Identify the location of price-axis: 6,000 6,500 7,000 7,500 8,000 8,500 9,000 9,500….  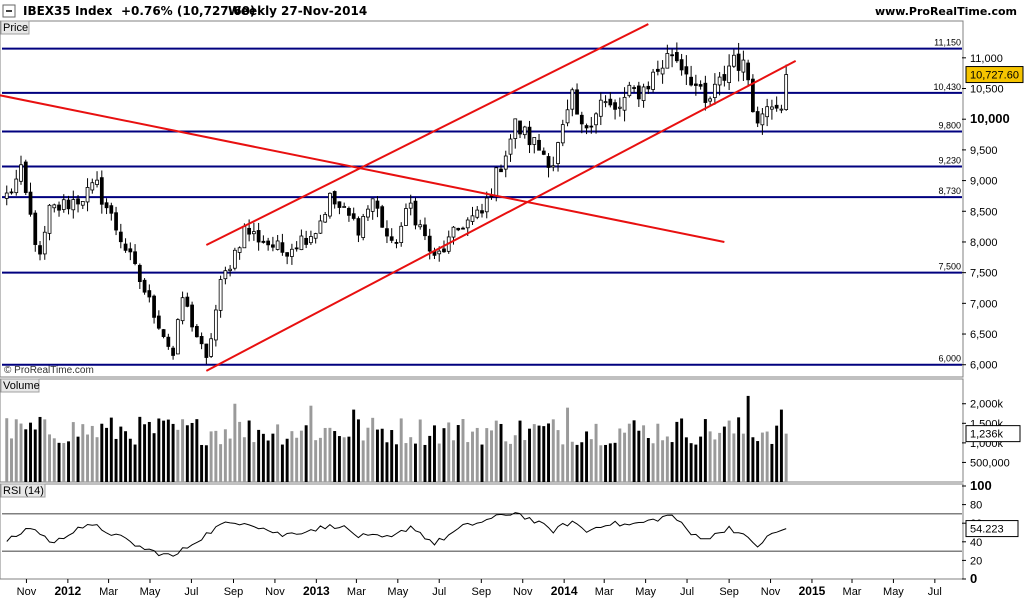
(993, 212).